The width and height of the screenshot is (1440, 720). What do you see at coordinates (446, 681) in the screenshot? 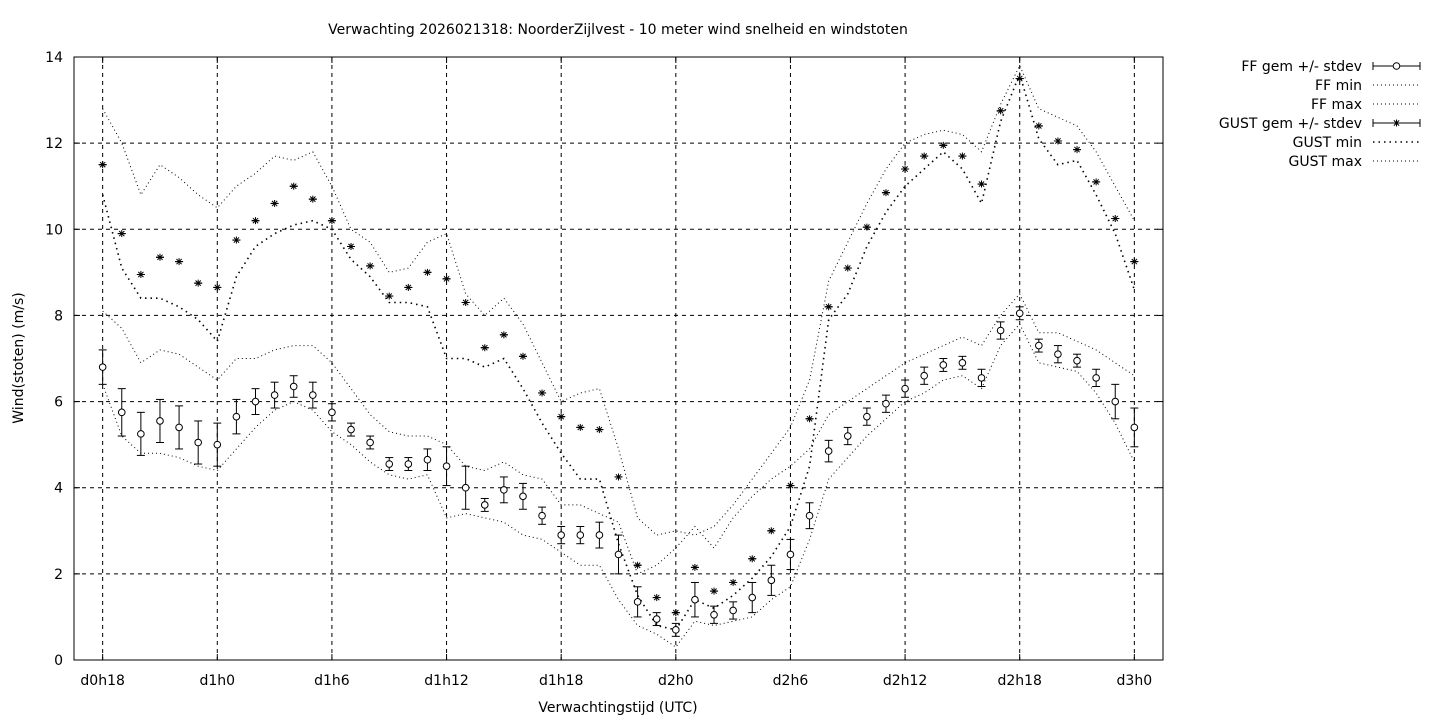
I see `x-tick-label: d1h12` at bounding box center [446, 681].